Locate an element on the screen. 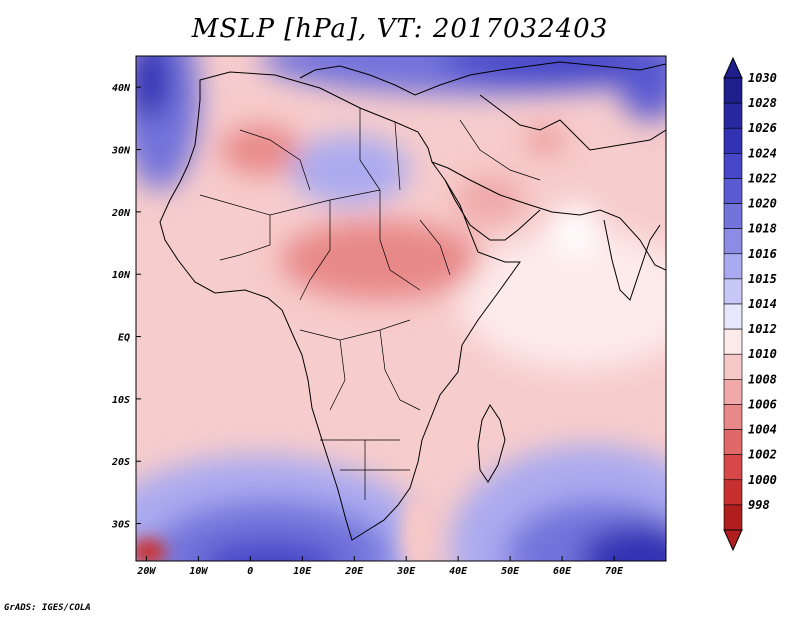 Image resolution: width=800 pixels, height=618 pixels. lon-tick-label: 60E is located at coordinates (562, 571).